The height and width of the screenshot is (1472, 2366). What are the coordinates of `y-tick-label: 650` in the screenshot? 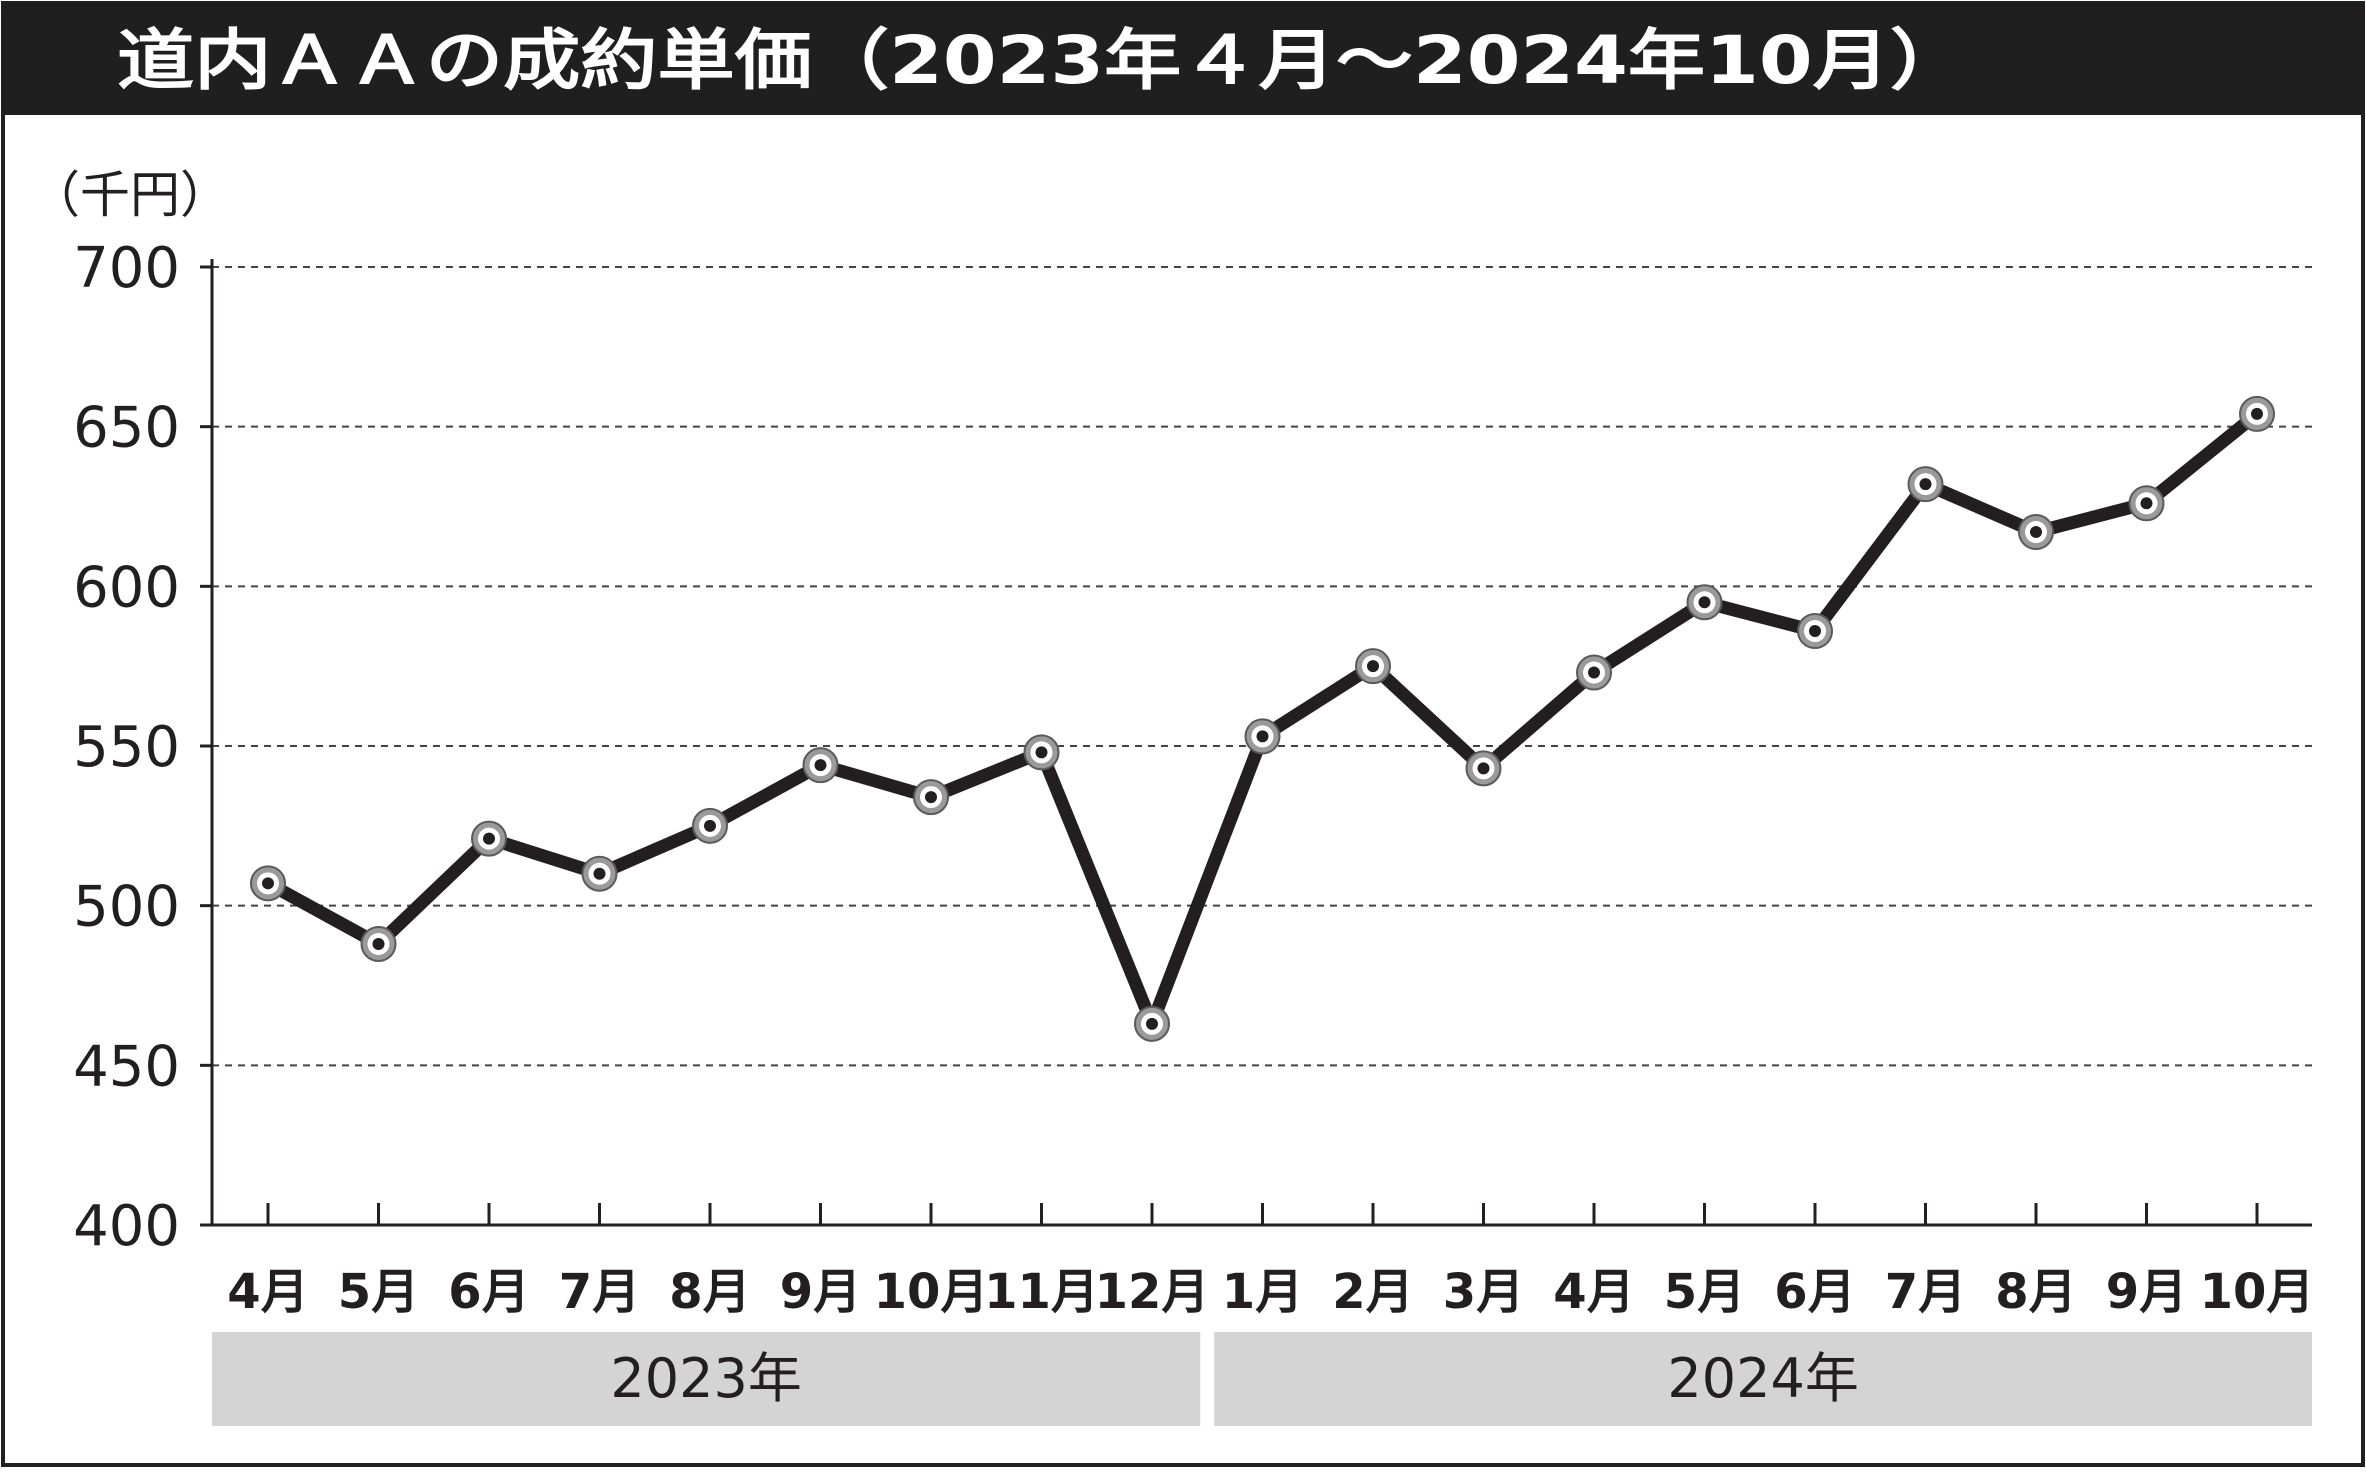 It's located at (126, 428).